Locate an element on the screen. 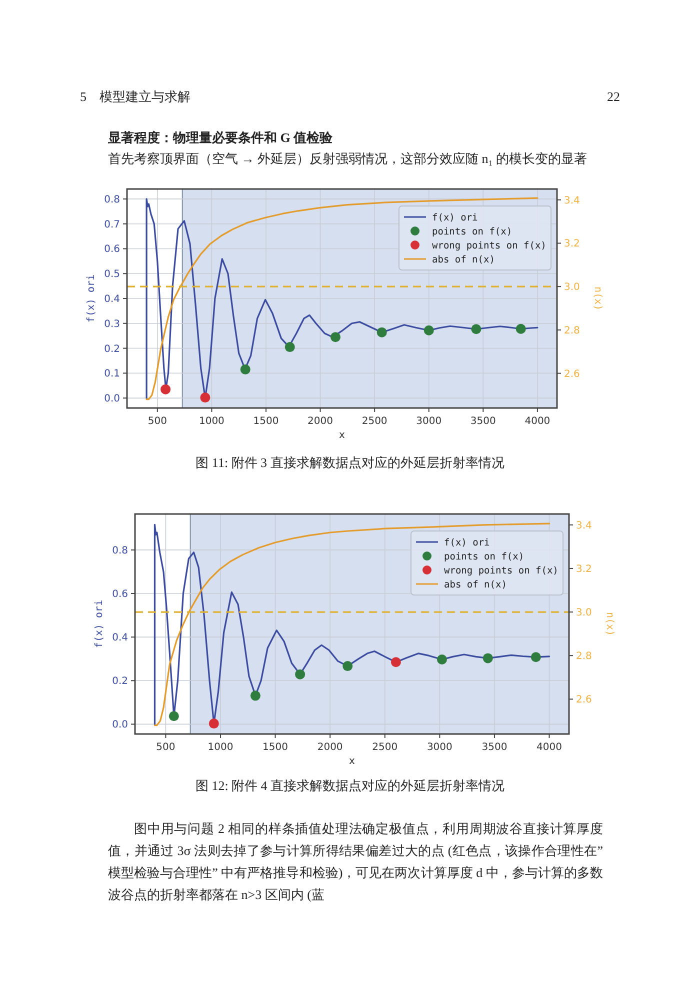  y-tick-label: 0.7 is located at coordinates (112, 224).